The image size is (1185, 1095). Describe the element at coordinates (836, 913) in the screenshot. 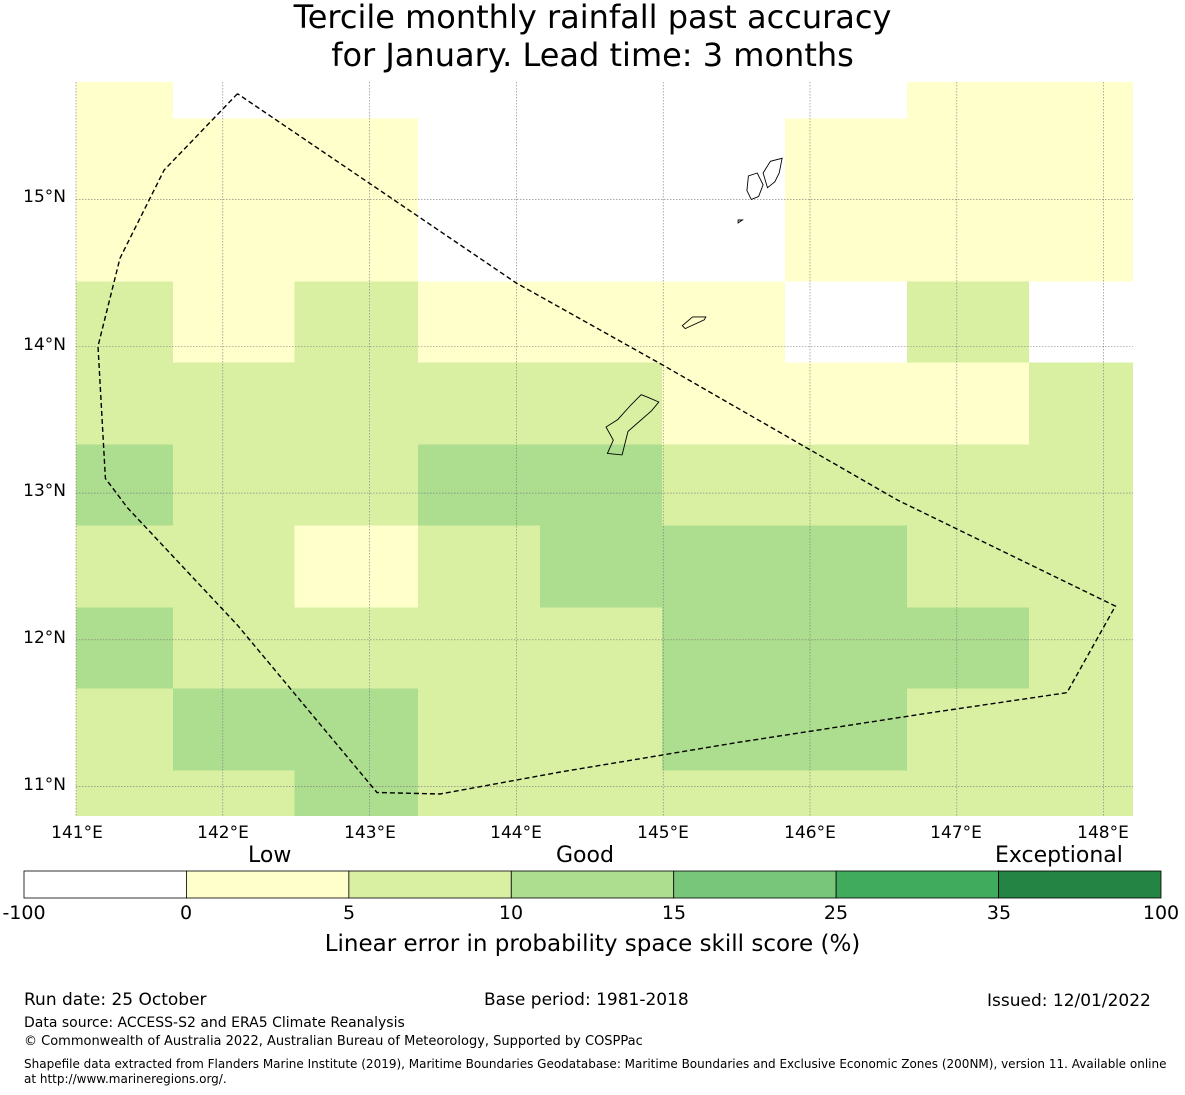

I see `colorbar-tick-label: 25` at that location.